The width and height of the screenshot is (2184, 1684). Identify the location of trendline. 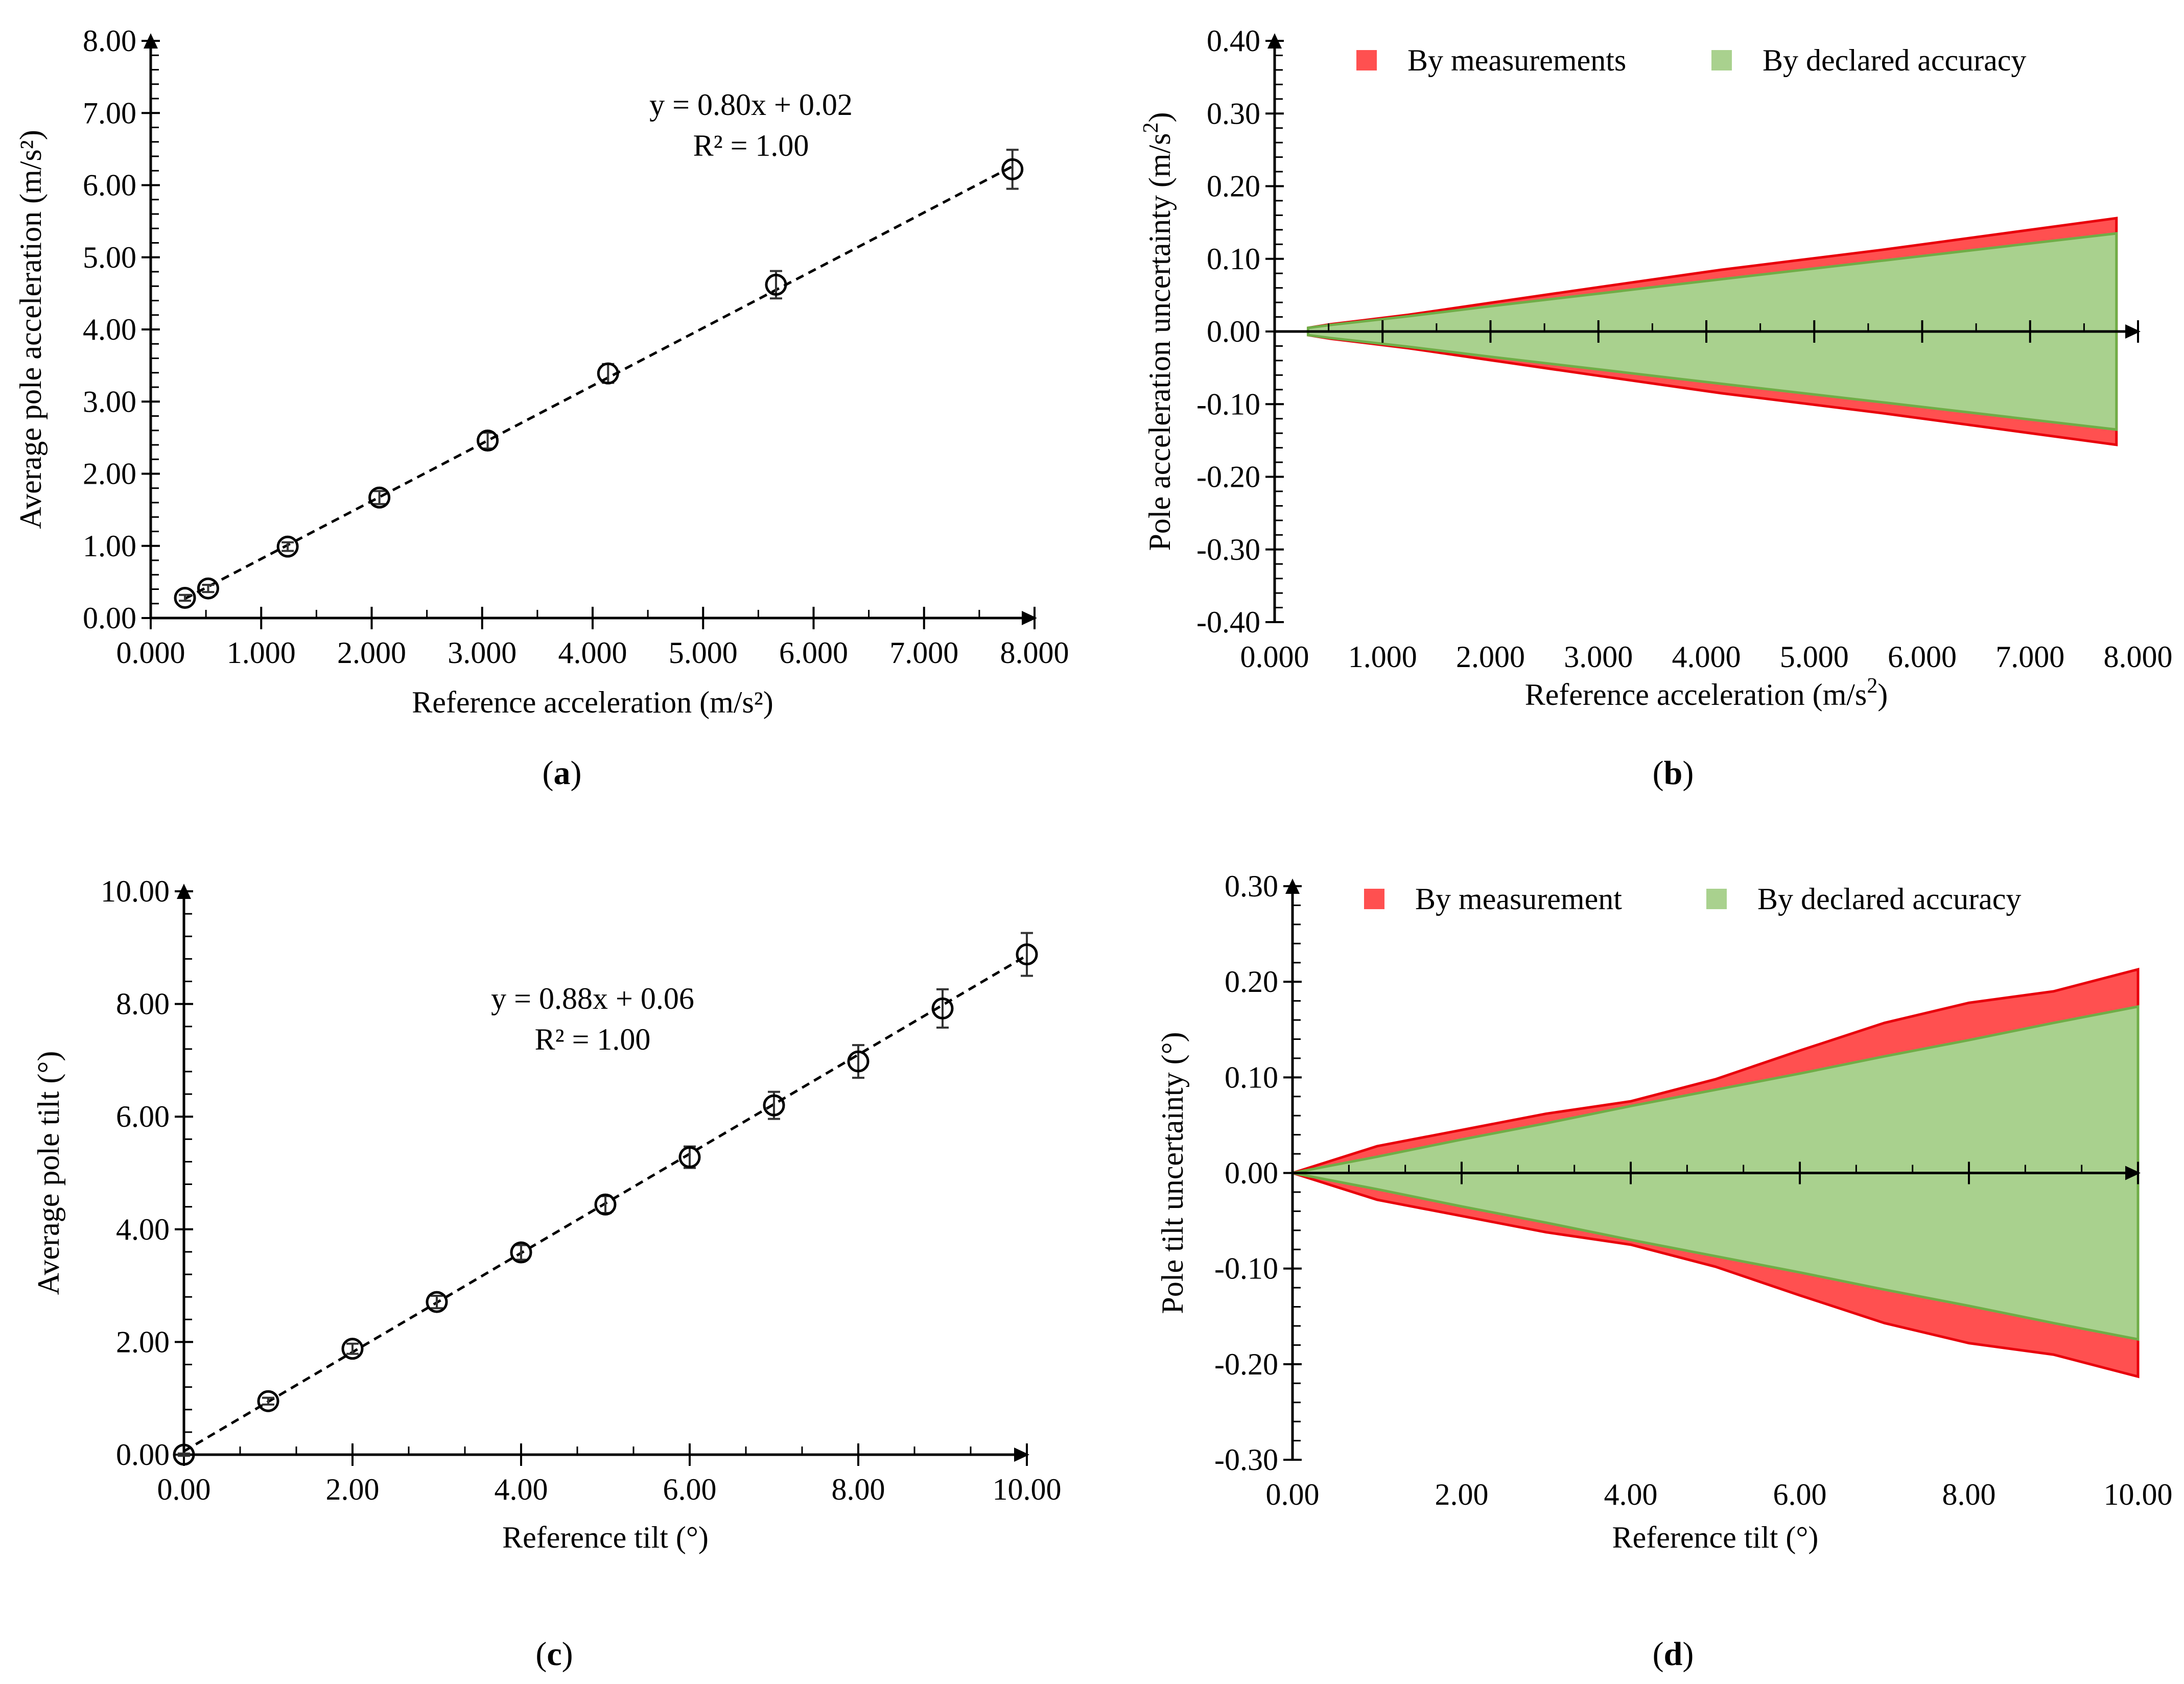
(598, 382).